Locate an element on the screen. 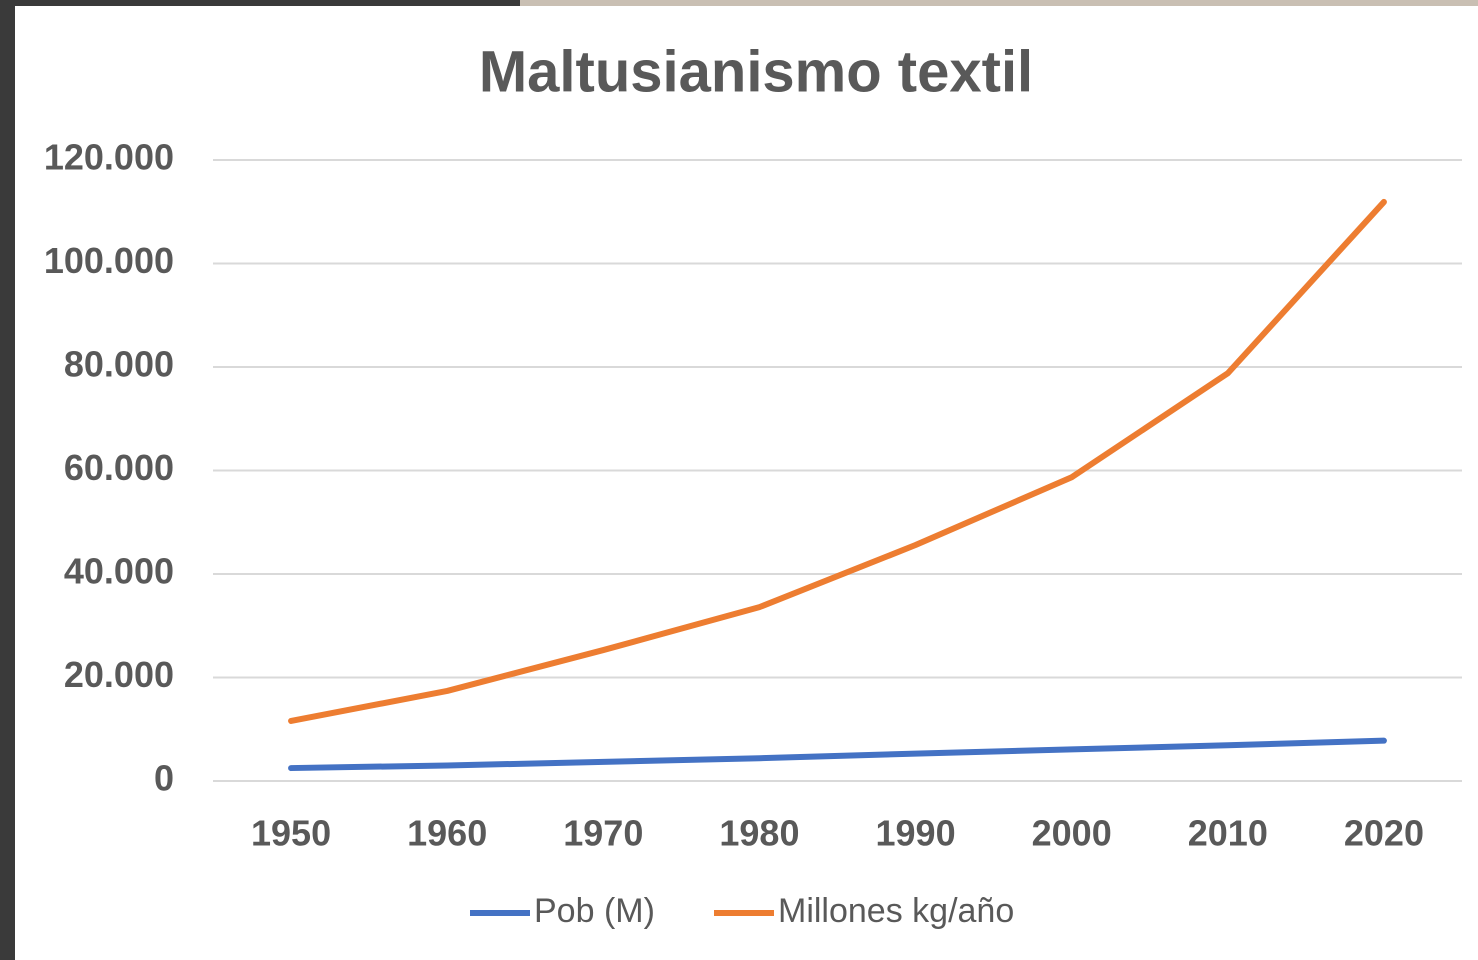 Image resolution: width=1478 pixels, height=960 pixels. x-tick-label: 2020 is located at coordinates (1384, 833).